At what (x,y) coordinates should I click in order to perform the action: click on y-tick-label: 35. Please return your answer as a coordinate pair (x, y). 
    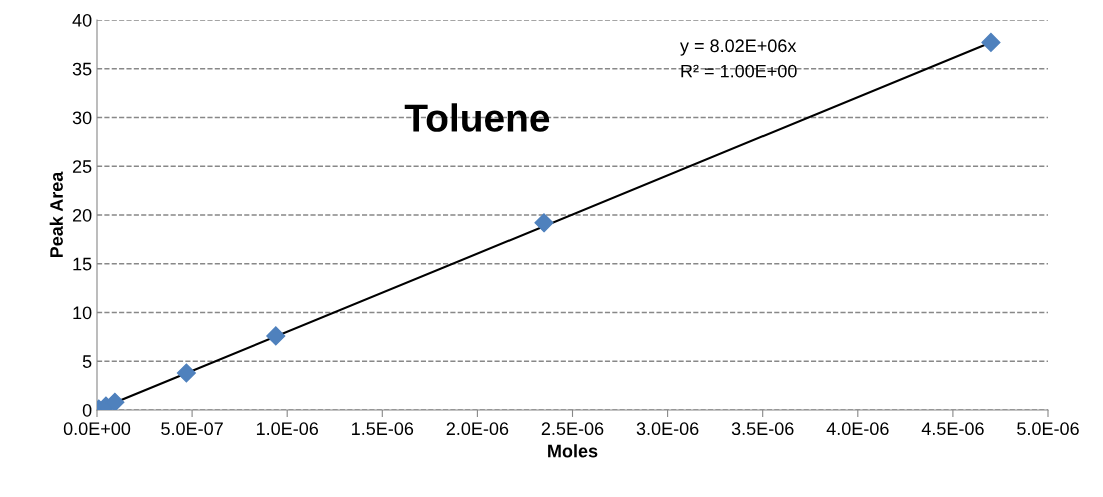
    Looking at the image, I should click on (82, 69).